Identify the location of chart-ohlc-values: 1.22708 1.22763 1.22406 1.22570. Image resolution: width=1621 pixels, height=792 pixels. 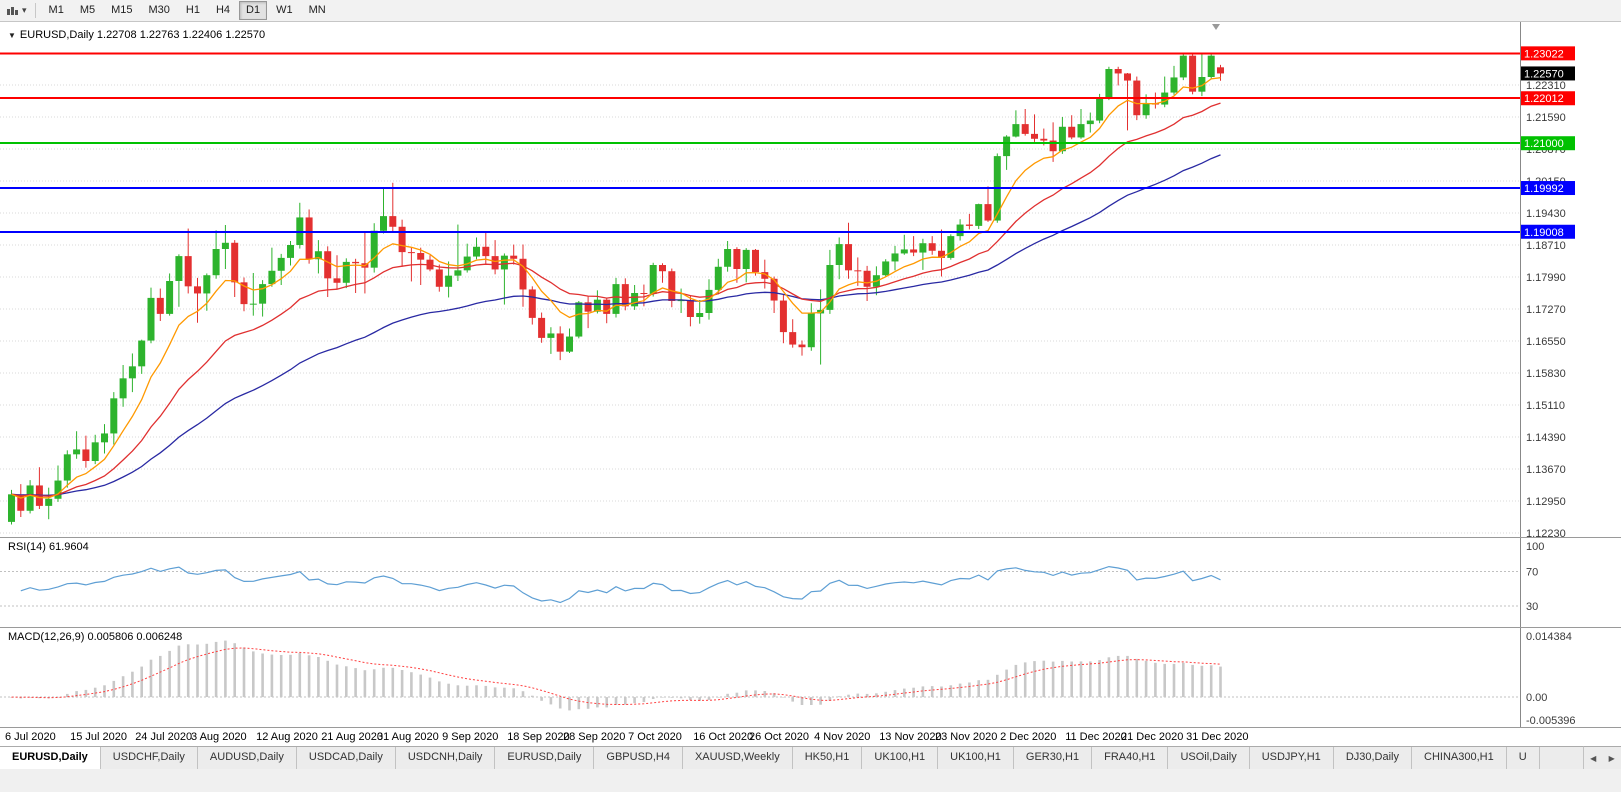
(181, 35).